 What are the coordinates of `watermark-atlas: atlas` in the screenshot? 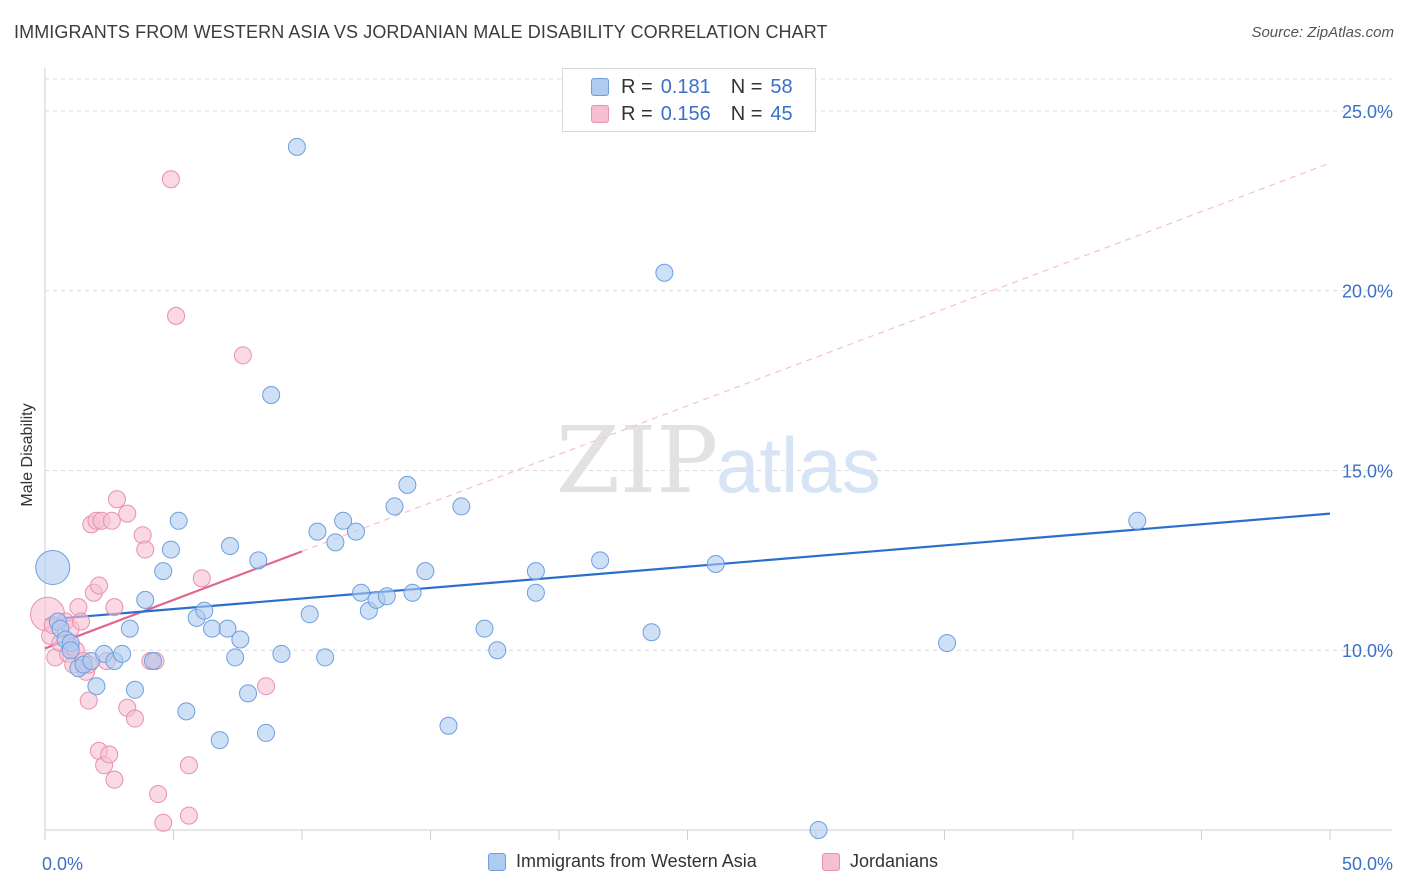 It's located at (798, 465).